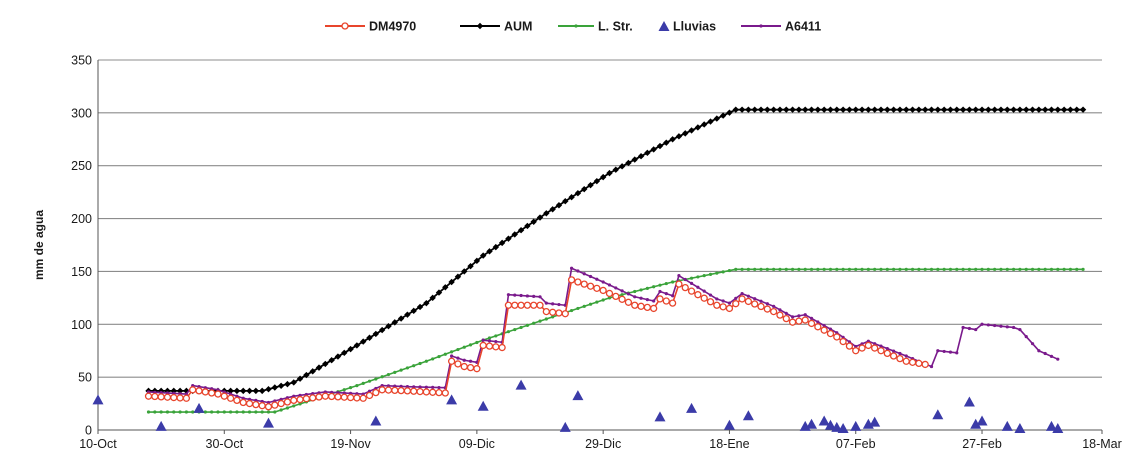  Describe the element at coordinates (350, 444) in the screenshot. I see `x-tick-label: 19-Nov` at that location.